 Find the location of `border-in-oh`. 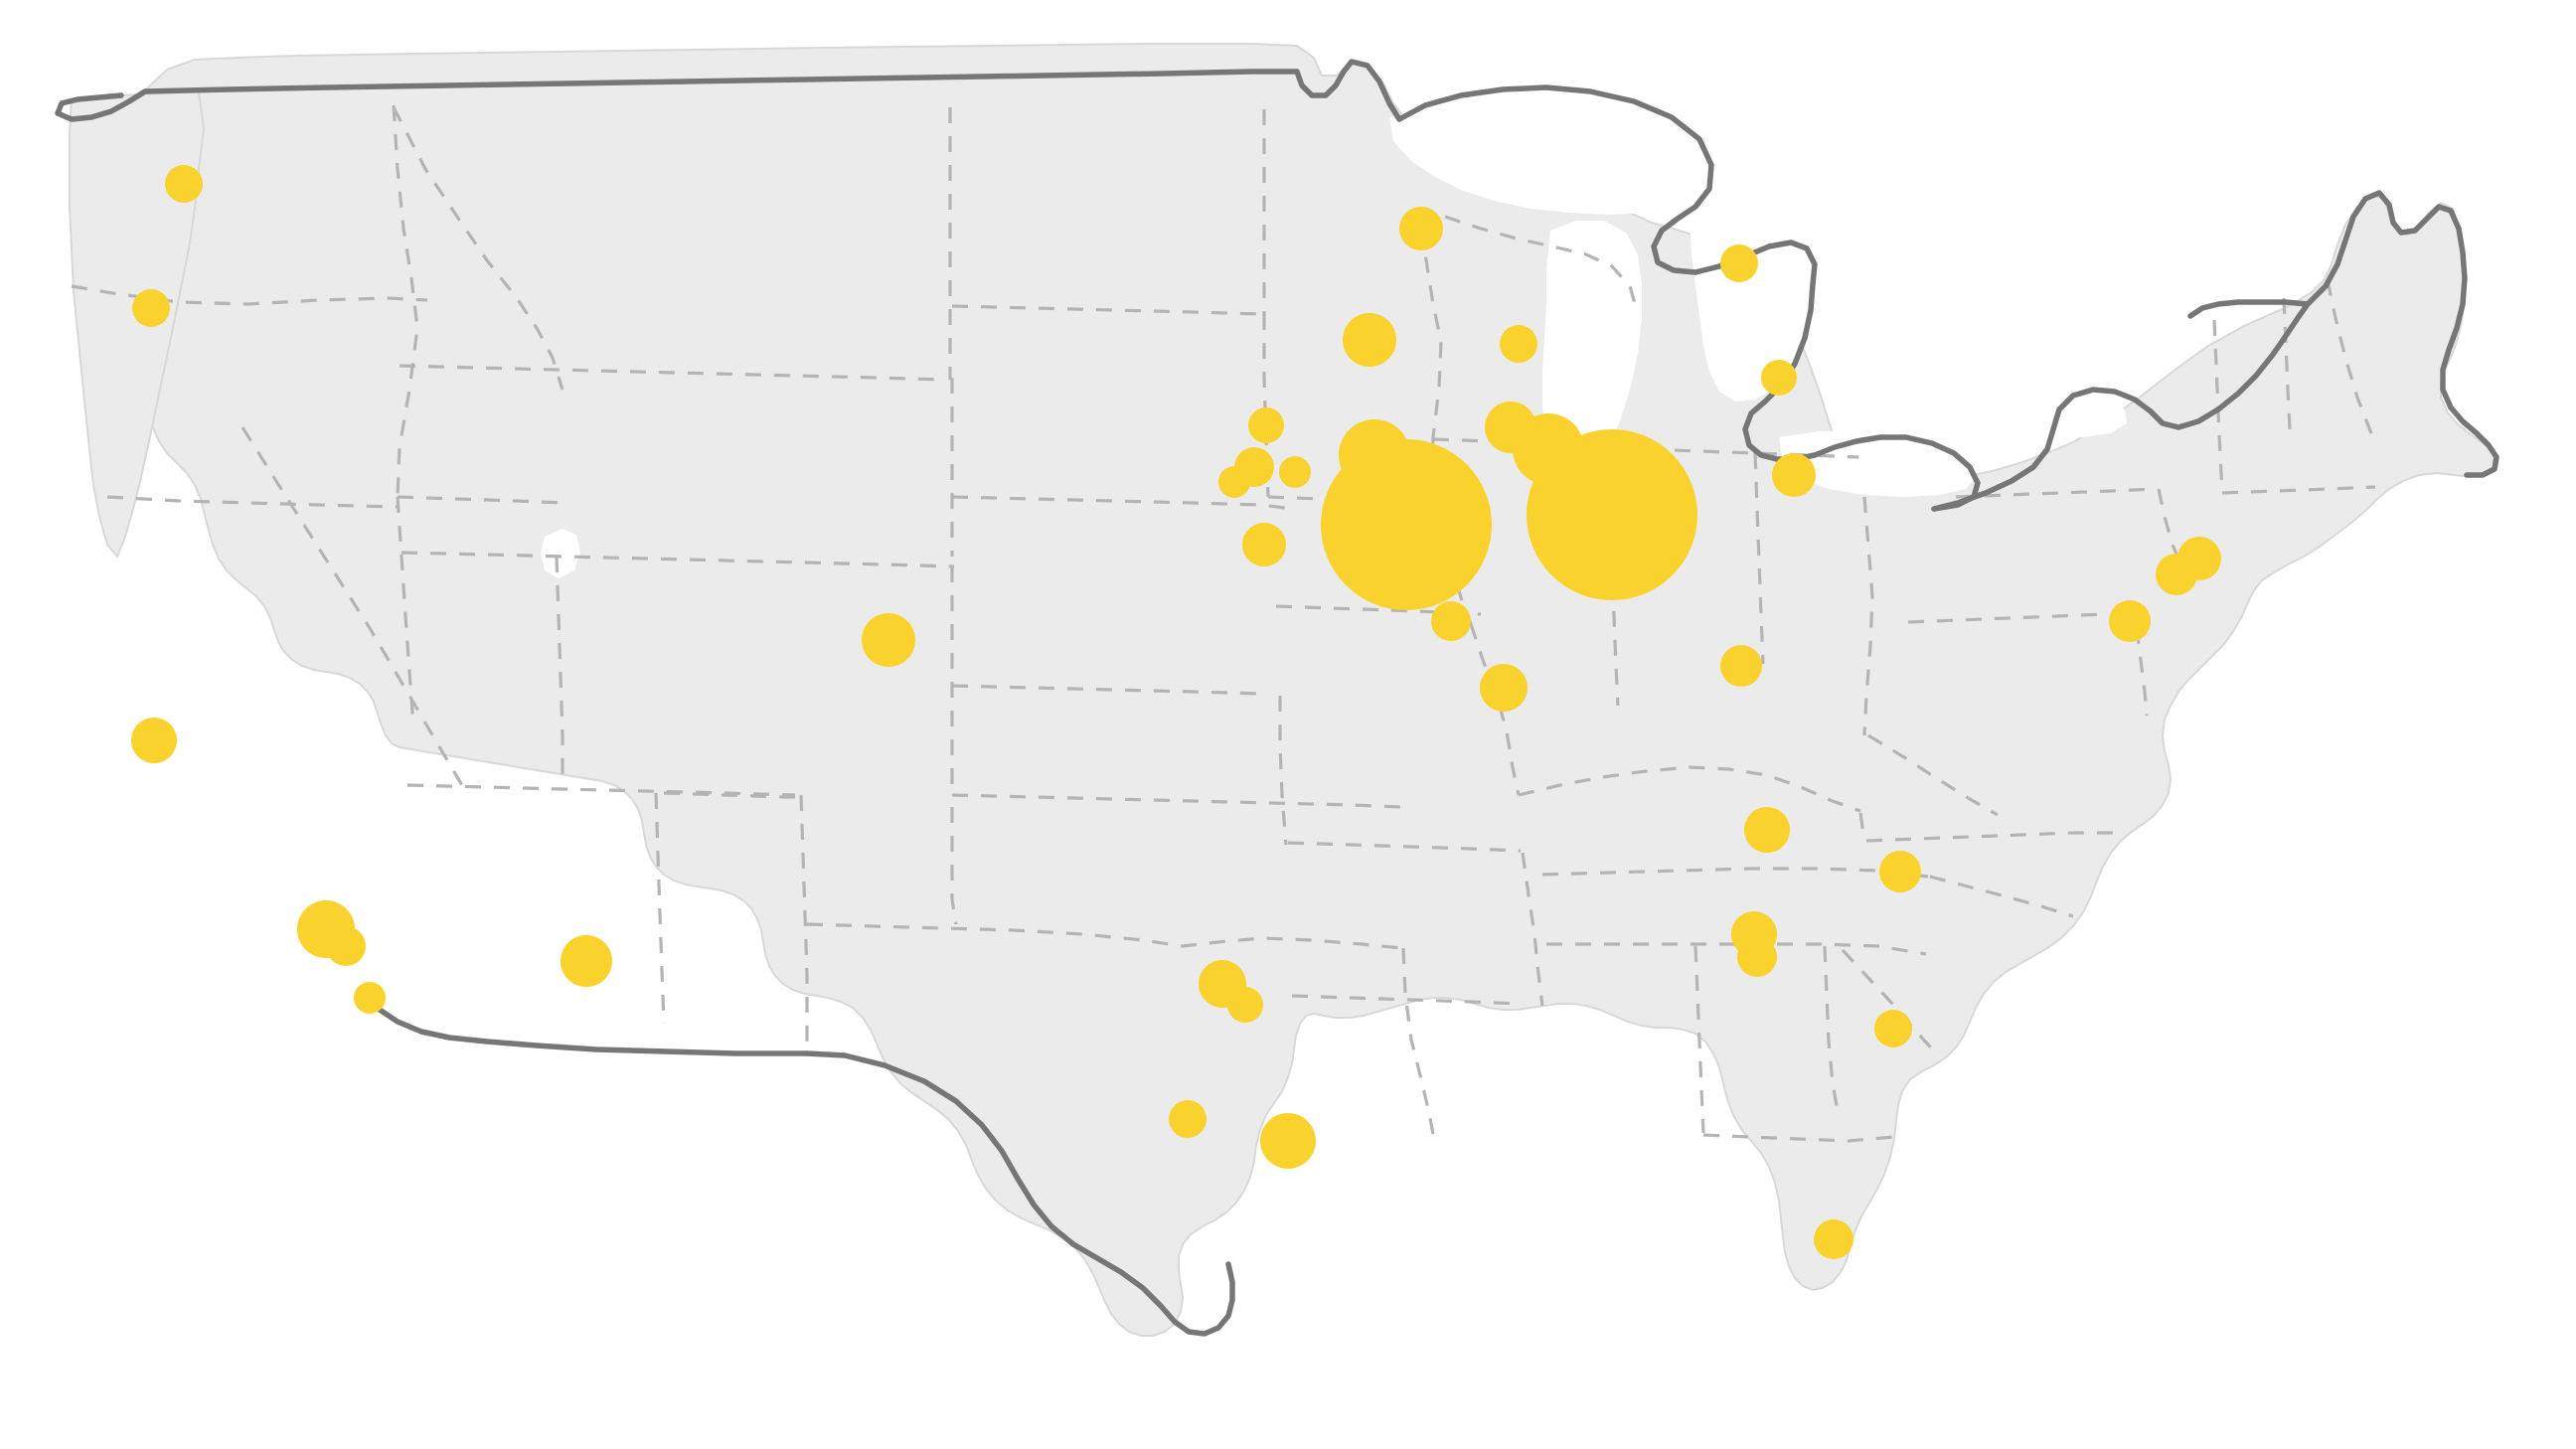

border-in-oh is located at coordinates (1759, 558).